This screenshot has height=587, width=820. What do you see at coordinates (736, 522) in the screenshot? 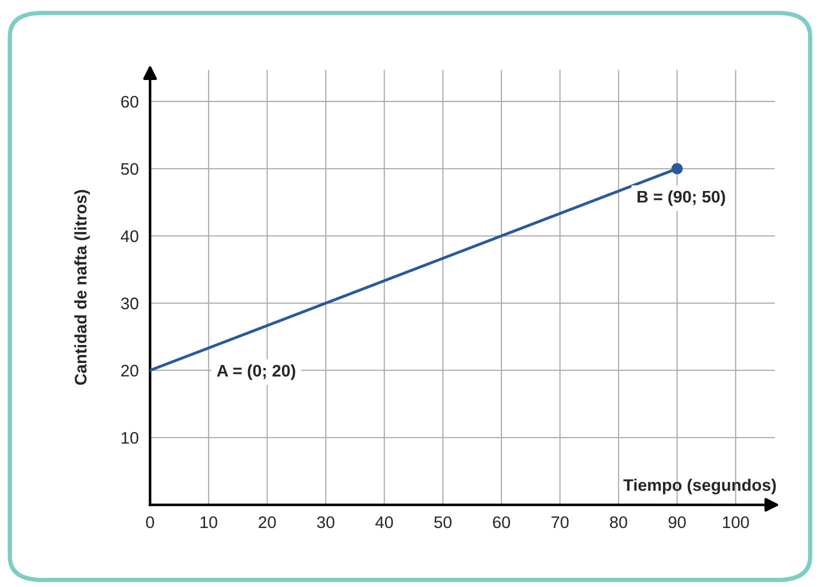
I see `x-tick-label: 100` at bounding box center [736, 522].